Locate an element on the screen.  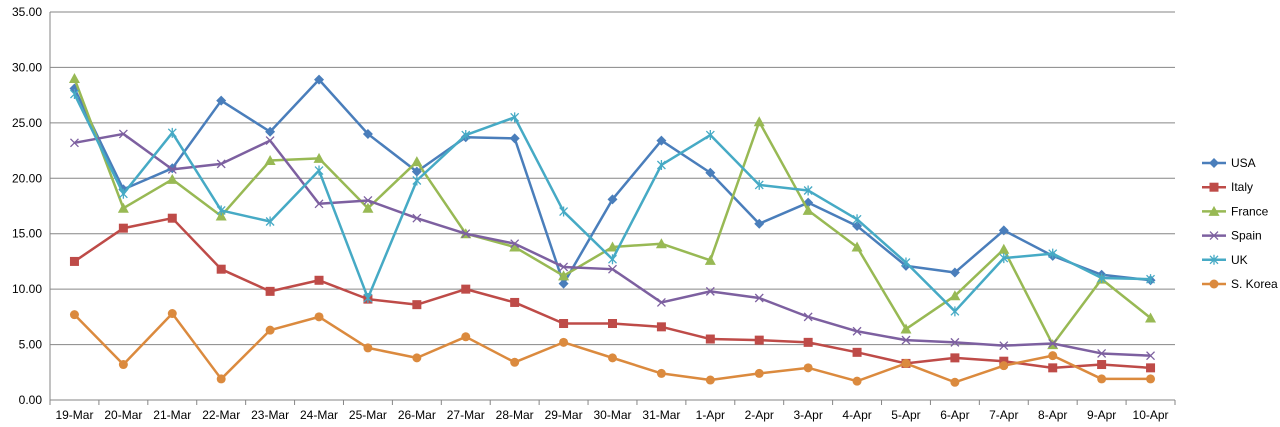
legend-entry-usa: USA is located at coordinates (1229, 163).